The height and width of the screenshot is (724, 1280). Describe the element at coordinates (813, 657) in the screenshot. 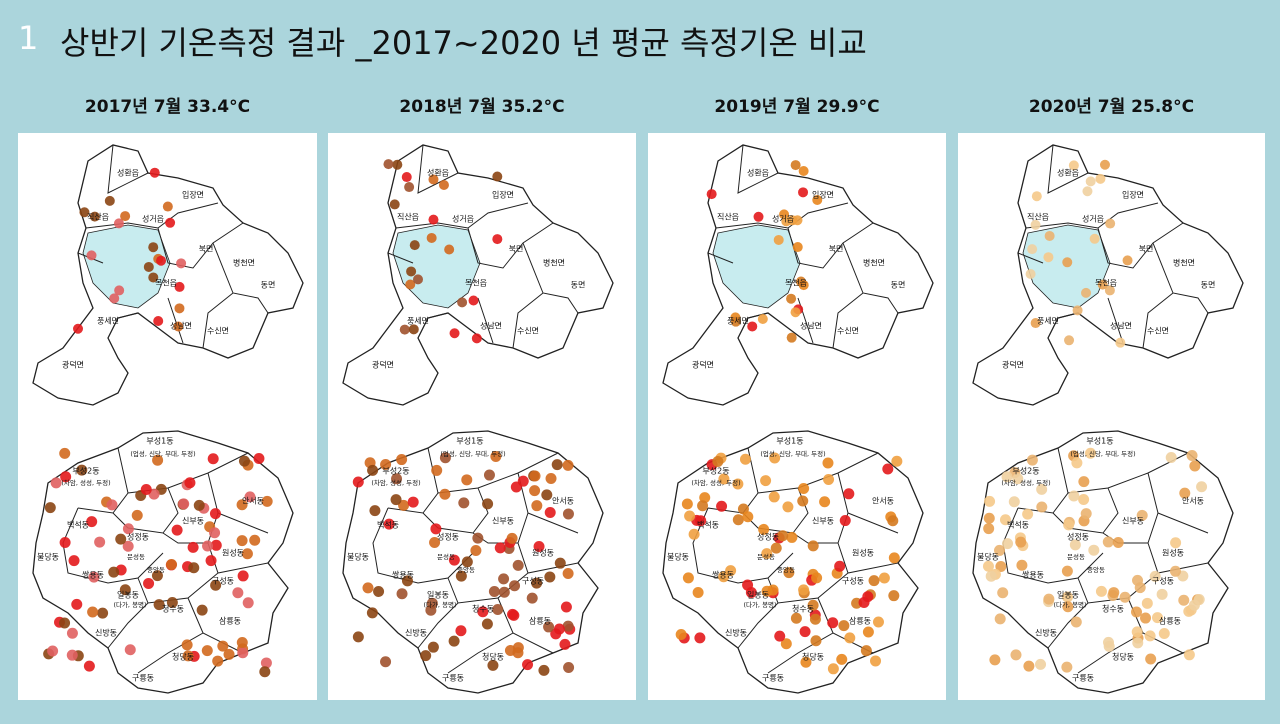

I see `region-label: 청당동` at that location.